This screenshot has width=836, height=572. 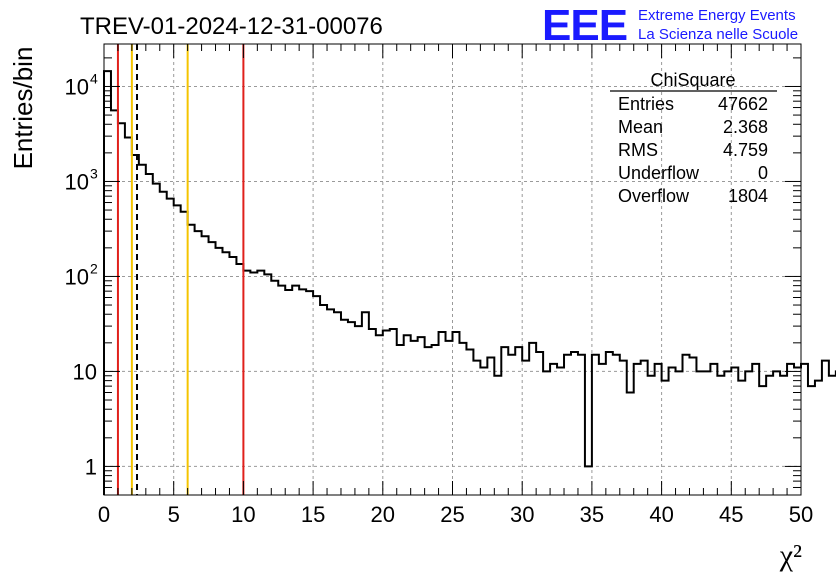 I want to click on x-tick-label: 20, so click(x=383, y=514).